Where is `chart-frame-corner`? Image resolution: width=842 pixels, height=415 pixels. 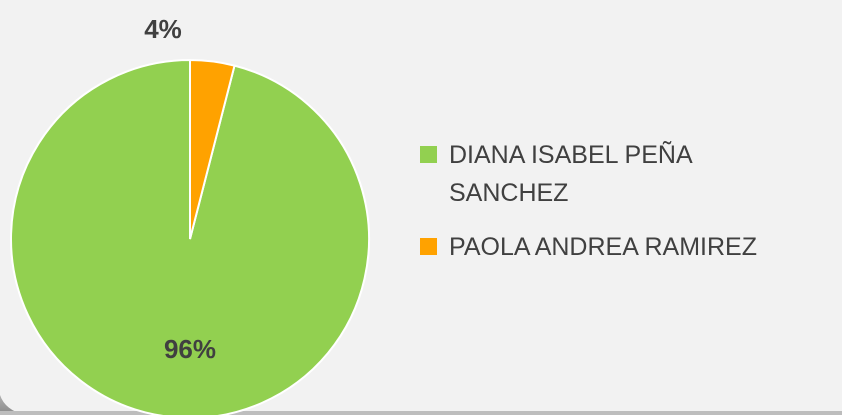
chart-frame-corner is located at coordinates (12, 405).